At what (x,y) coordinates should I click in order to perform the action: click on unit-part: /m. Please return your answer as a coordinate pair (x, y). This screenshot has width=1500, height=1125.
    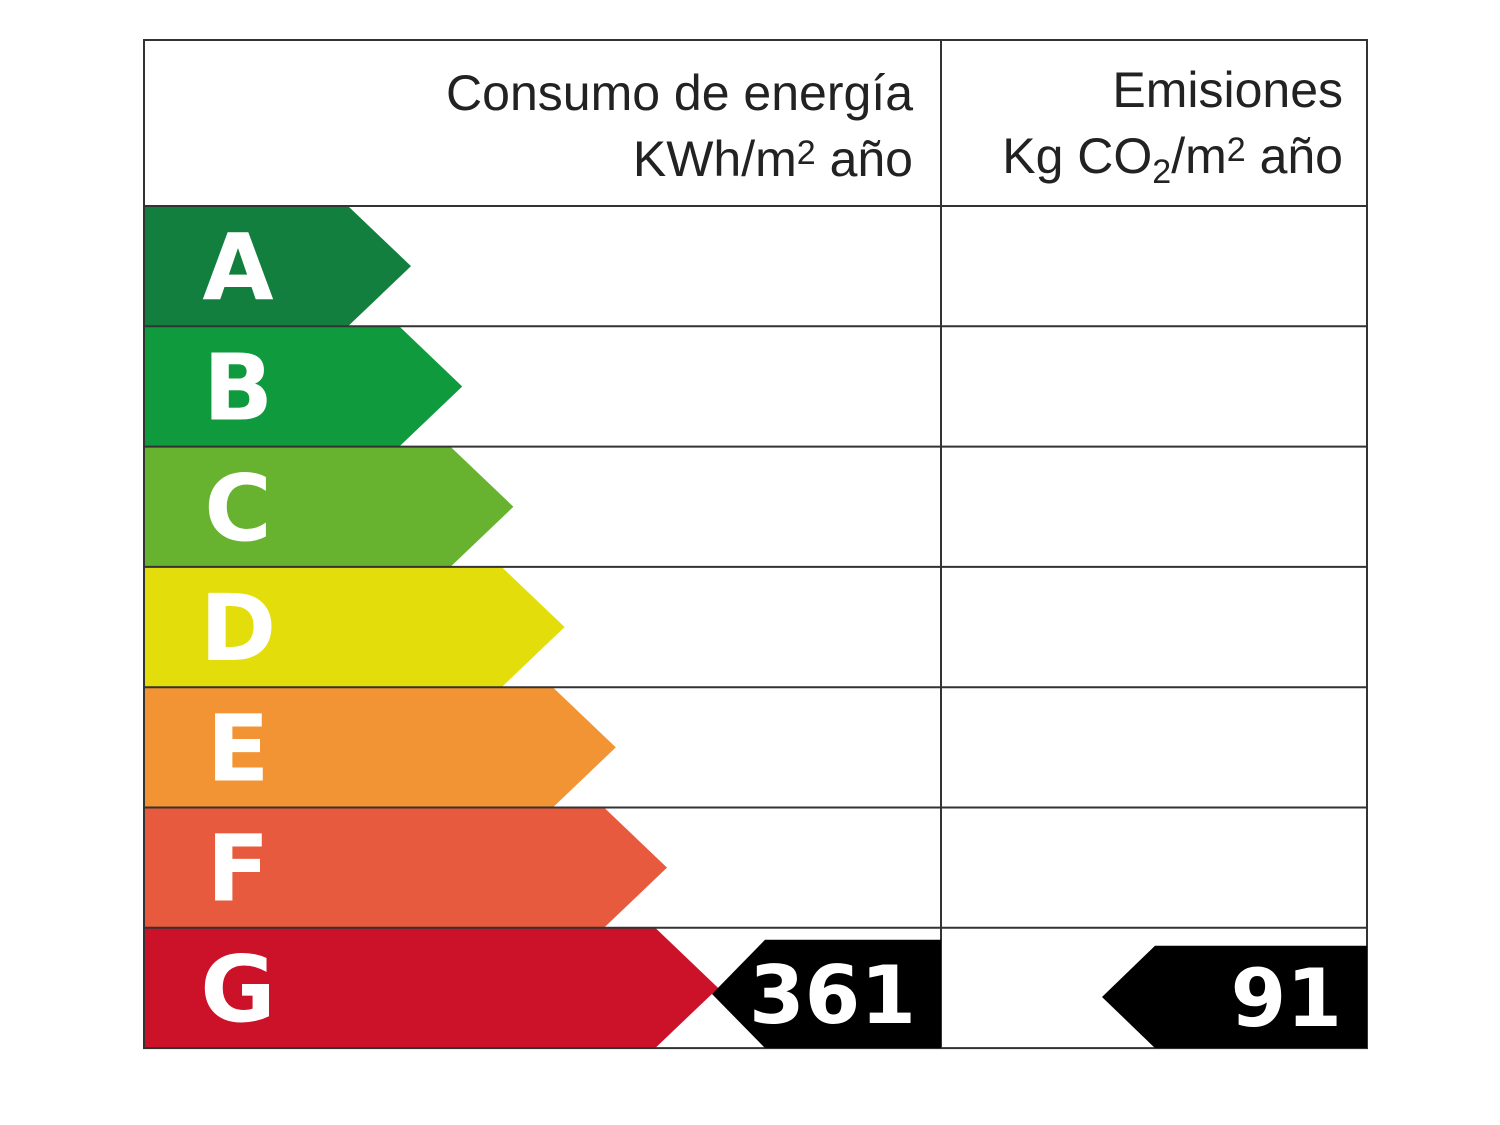
    Looking at the image, I should click on (1199, 156).